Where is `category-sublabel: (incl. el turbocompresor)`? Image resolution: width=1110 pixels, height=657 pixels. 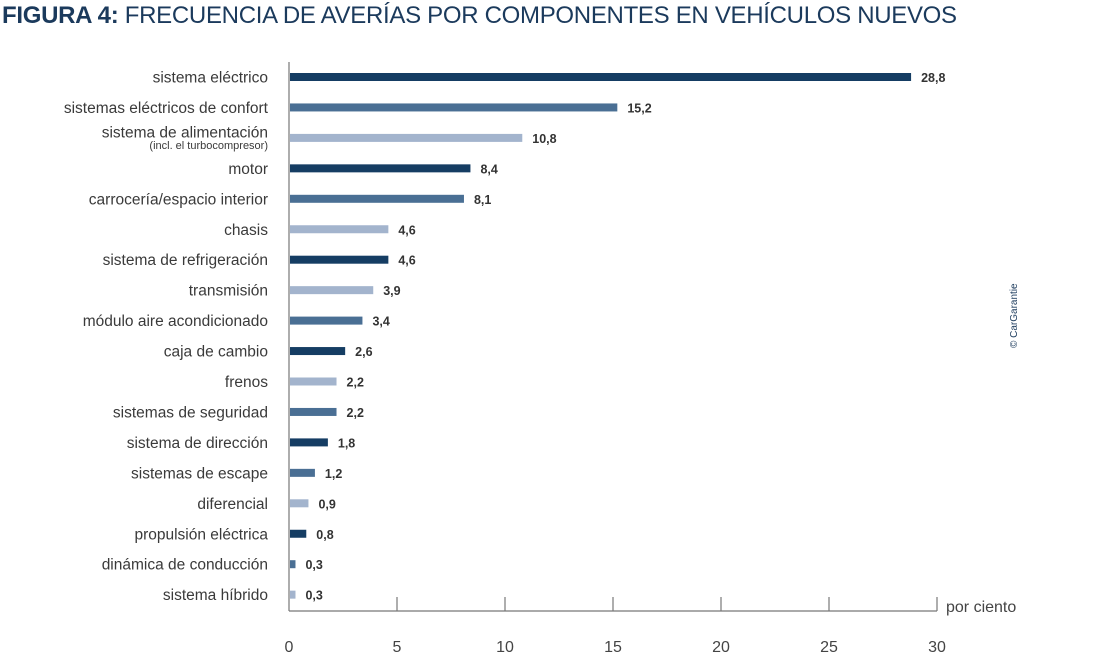 category-sublabel: (incl. el turbocompresor) is located at coordinates (208, 146).